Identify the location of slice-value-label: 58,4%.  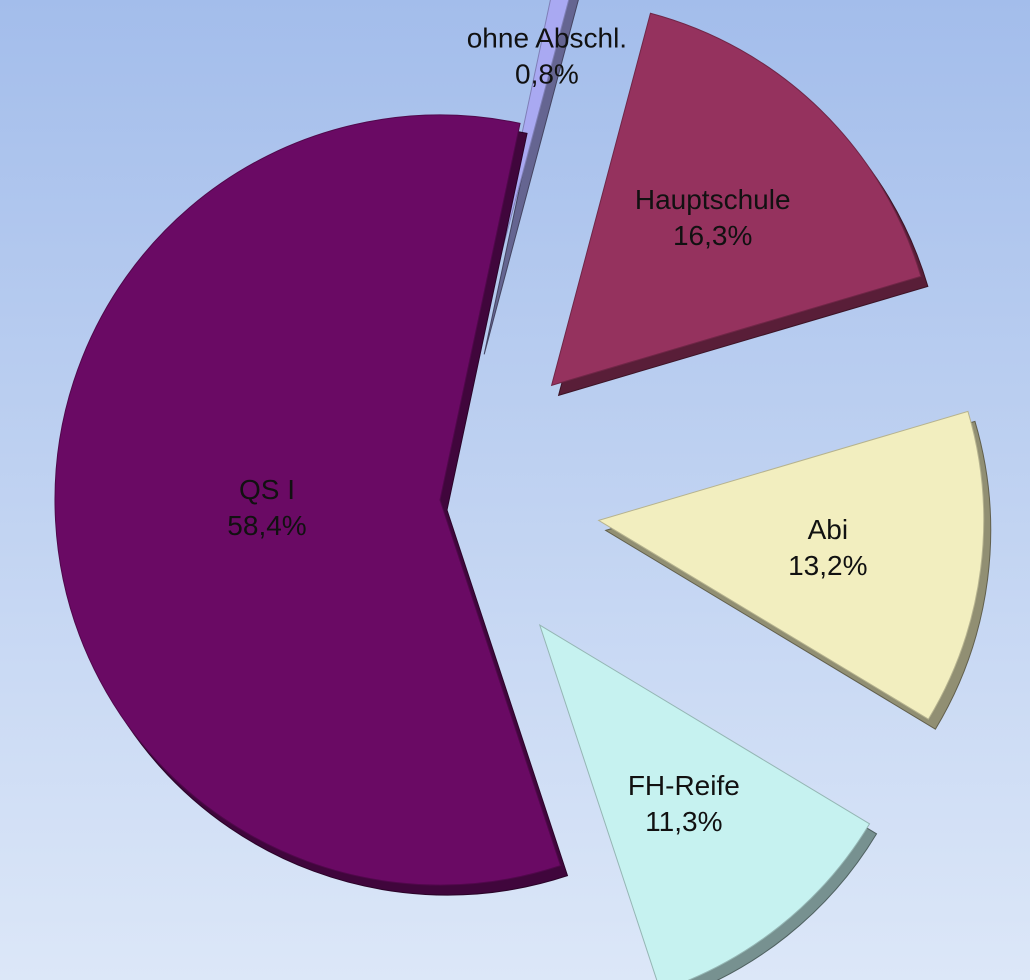
(266, 525).